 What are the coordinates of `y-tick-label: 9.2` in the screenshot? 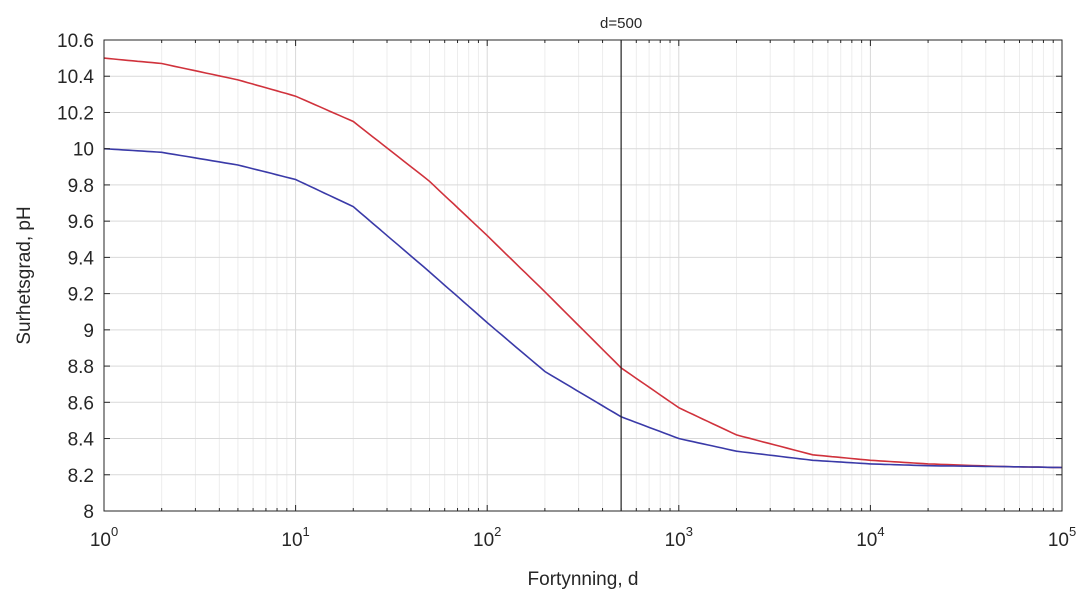 It's located at (81, 295).